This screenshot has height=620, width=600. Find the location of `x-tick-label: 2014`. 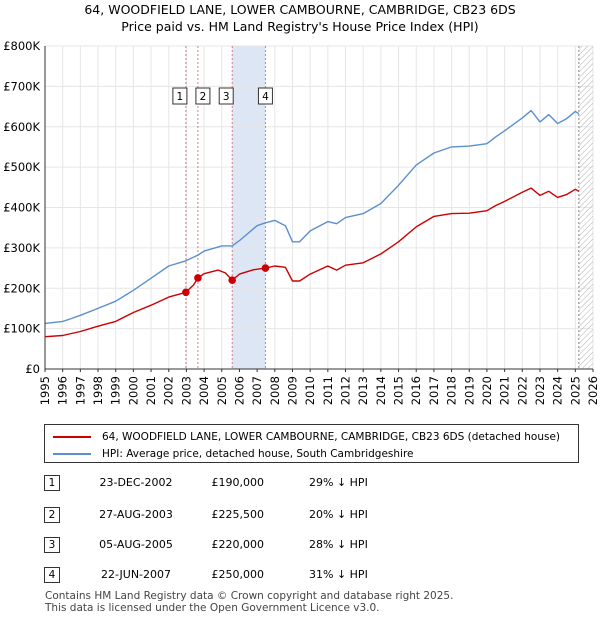

x-tick-label: 2014 is located at coordinates (381, 390).